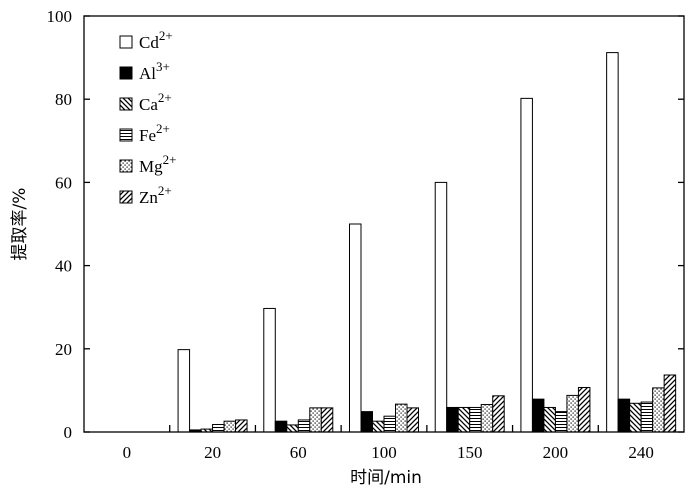 This screenshot has height=493, width=700. Describe the element at coordinates (157, 164) in the screenshot. I see `legend-label-mg: Mg2+` at that location.